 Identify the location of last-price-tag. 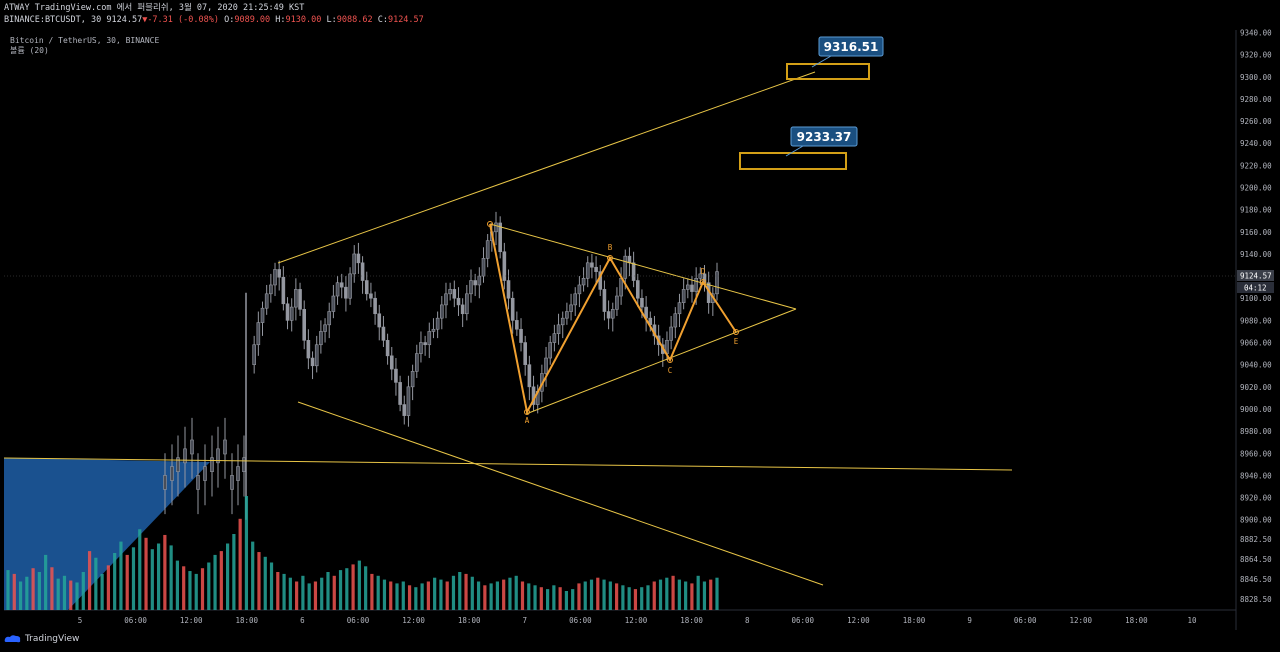
(1255, 275).